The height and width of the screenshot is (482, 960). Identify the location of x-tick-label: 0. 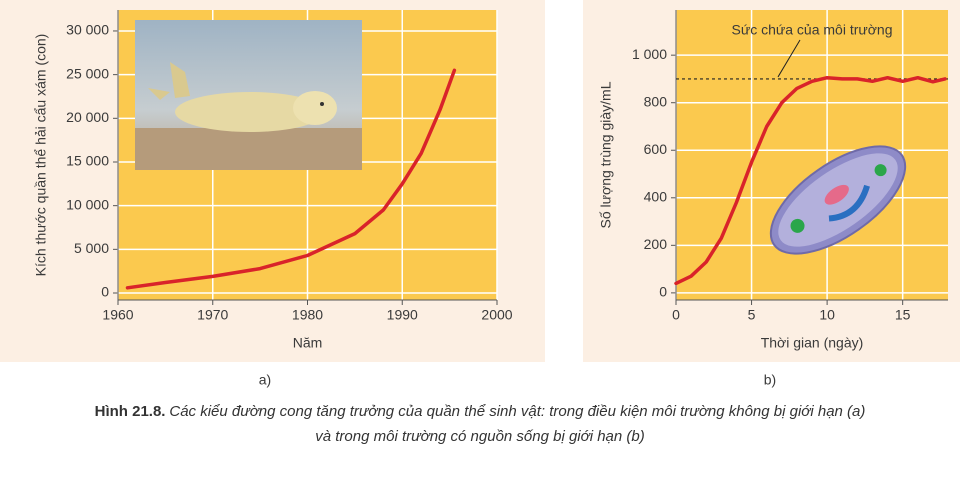
(676, 315).